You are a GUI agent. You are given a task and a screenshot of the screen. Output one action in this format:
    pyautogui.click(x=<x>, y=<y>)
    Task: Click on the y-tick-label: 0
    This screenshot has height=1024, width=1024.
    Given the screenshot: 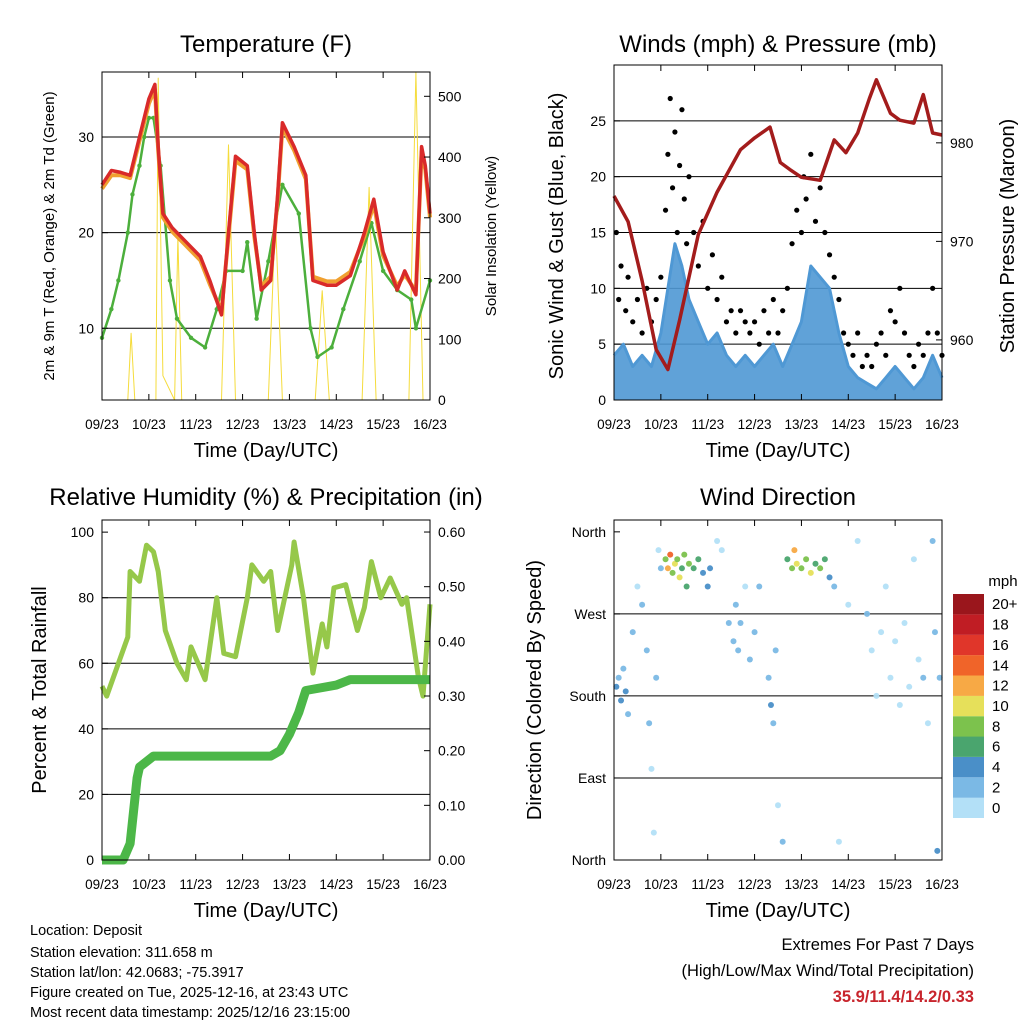 What is the action you would take?
    pyautogui.click(x=602, y=400)
    